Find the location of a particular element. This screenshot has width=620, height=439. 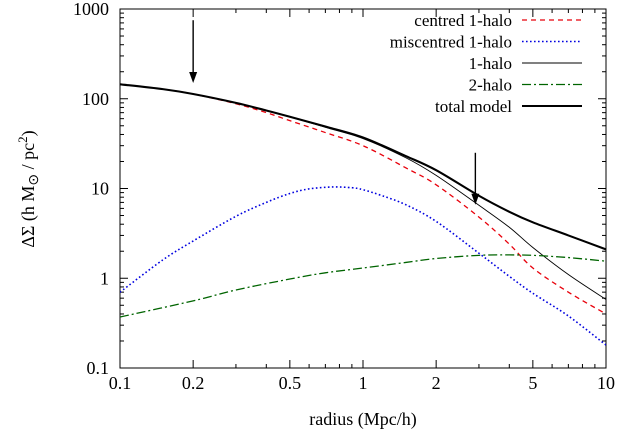

x-tick-label: 2 is located at coordinates (436, 383).